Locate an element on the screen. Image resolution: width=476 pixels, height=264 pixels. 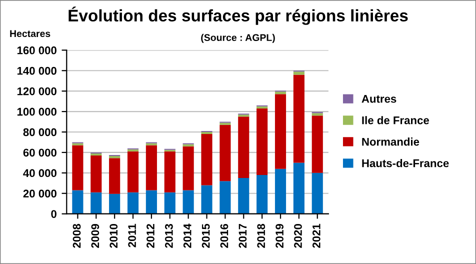
x-tick-label: 2012 is located at coordinates (150, 236).